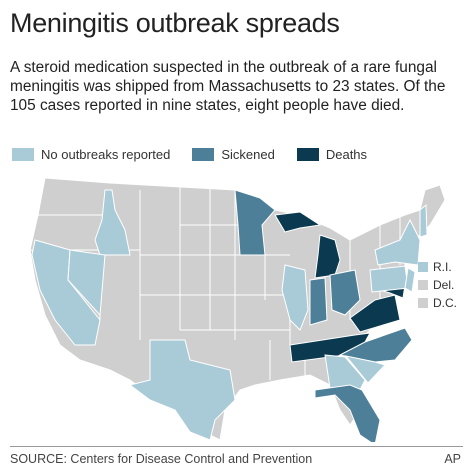 Image resolution: width=473 pixels, height=471 pixels. I want to click on legend-item: Deaths, so click(332, 154).